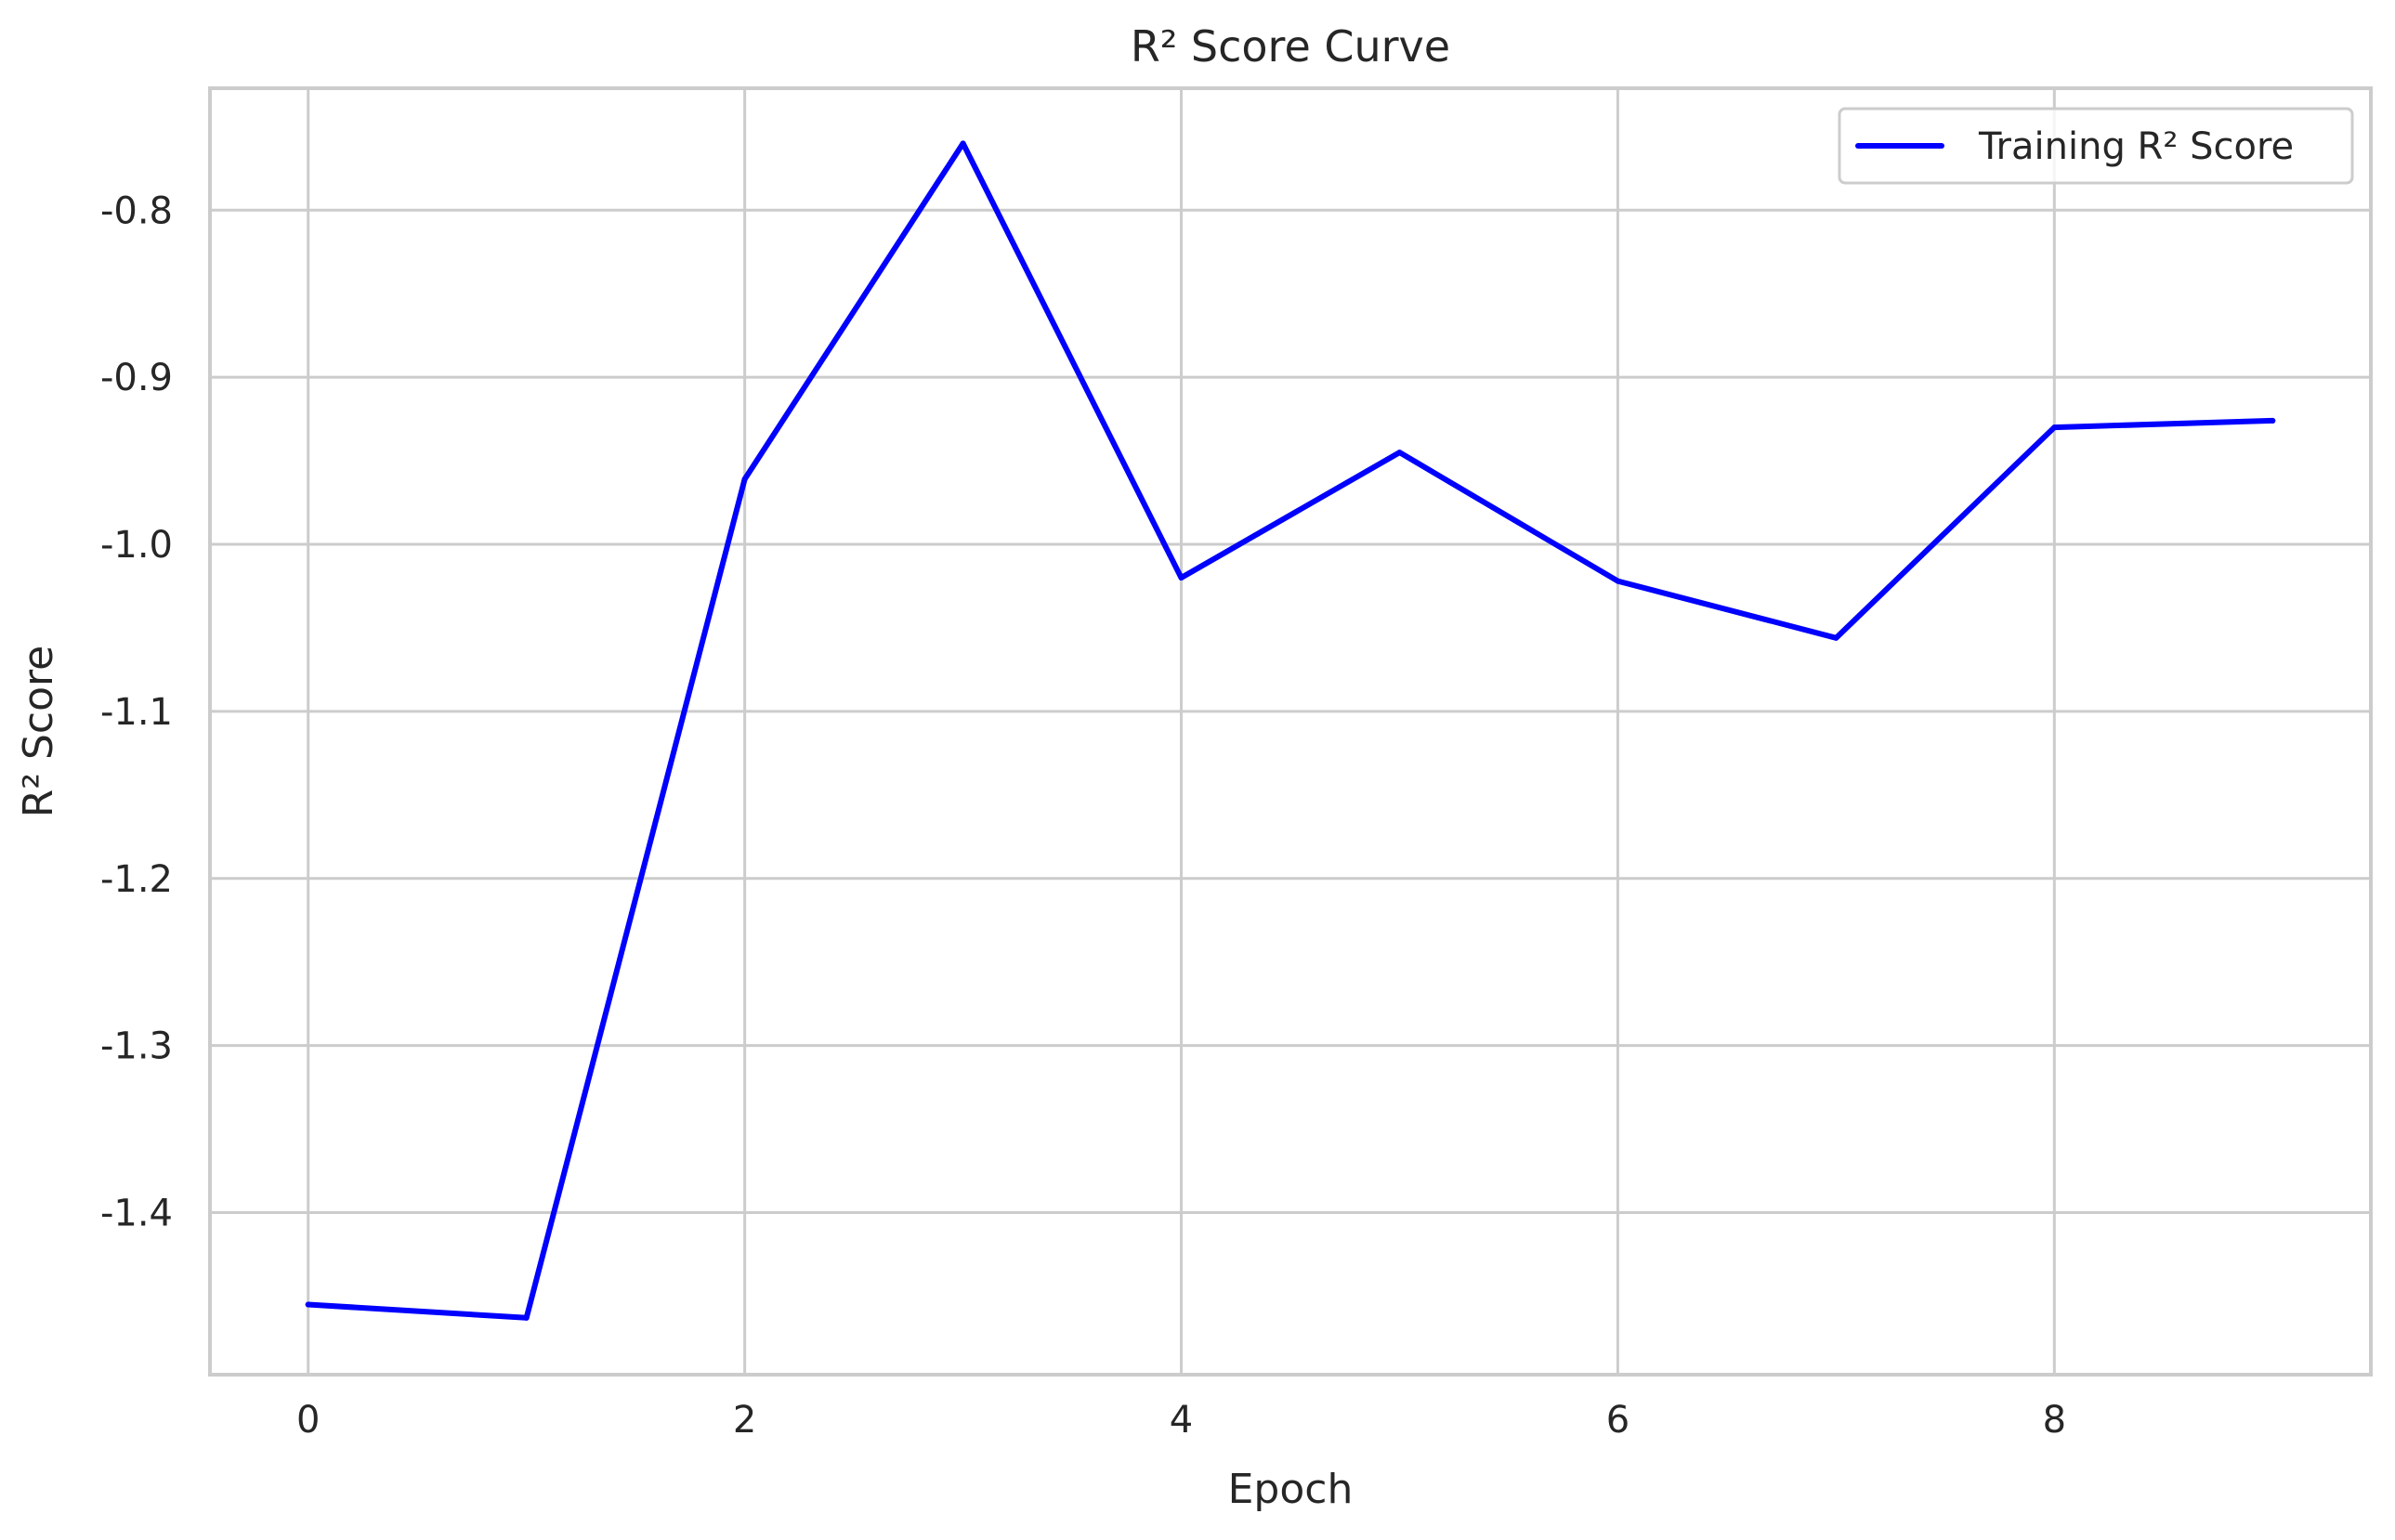  Describe the element at coordinates (136, 879) in the screenshot. I see `y-tick-label: -1.2` at that location.